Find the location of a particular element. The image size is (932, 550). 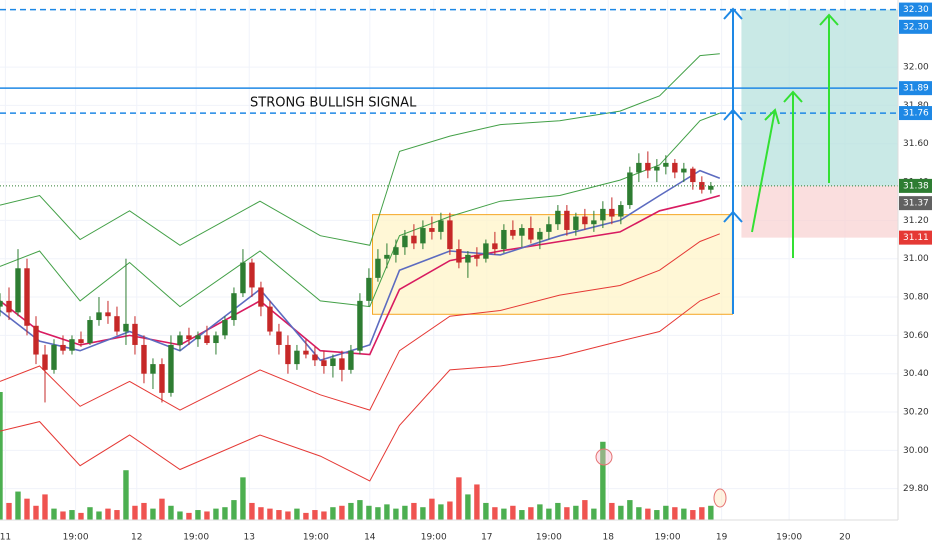

price-tag-label: 32.30 is located at coordinates (916, 27).